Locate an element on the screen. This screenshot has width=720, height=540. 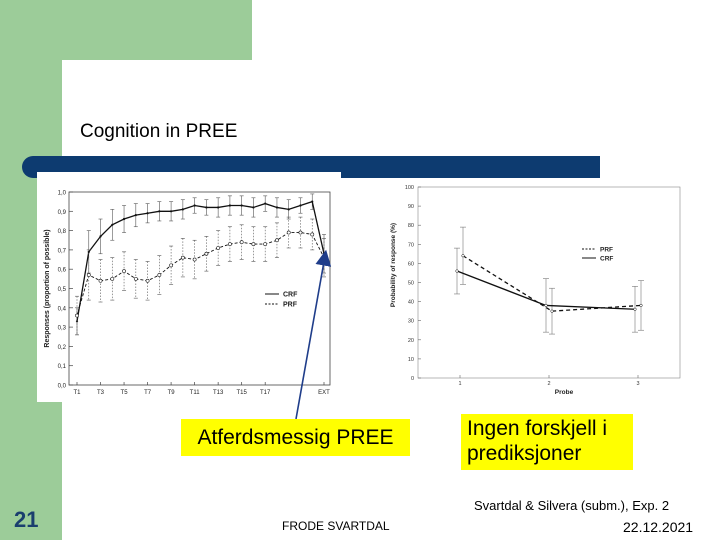
y-tick-label: 0,1 is located at coordinates (62, 367).